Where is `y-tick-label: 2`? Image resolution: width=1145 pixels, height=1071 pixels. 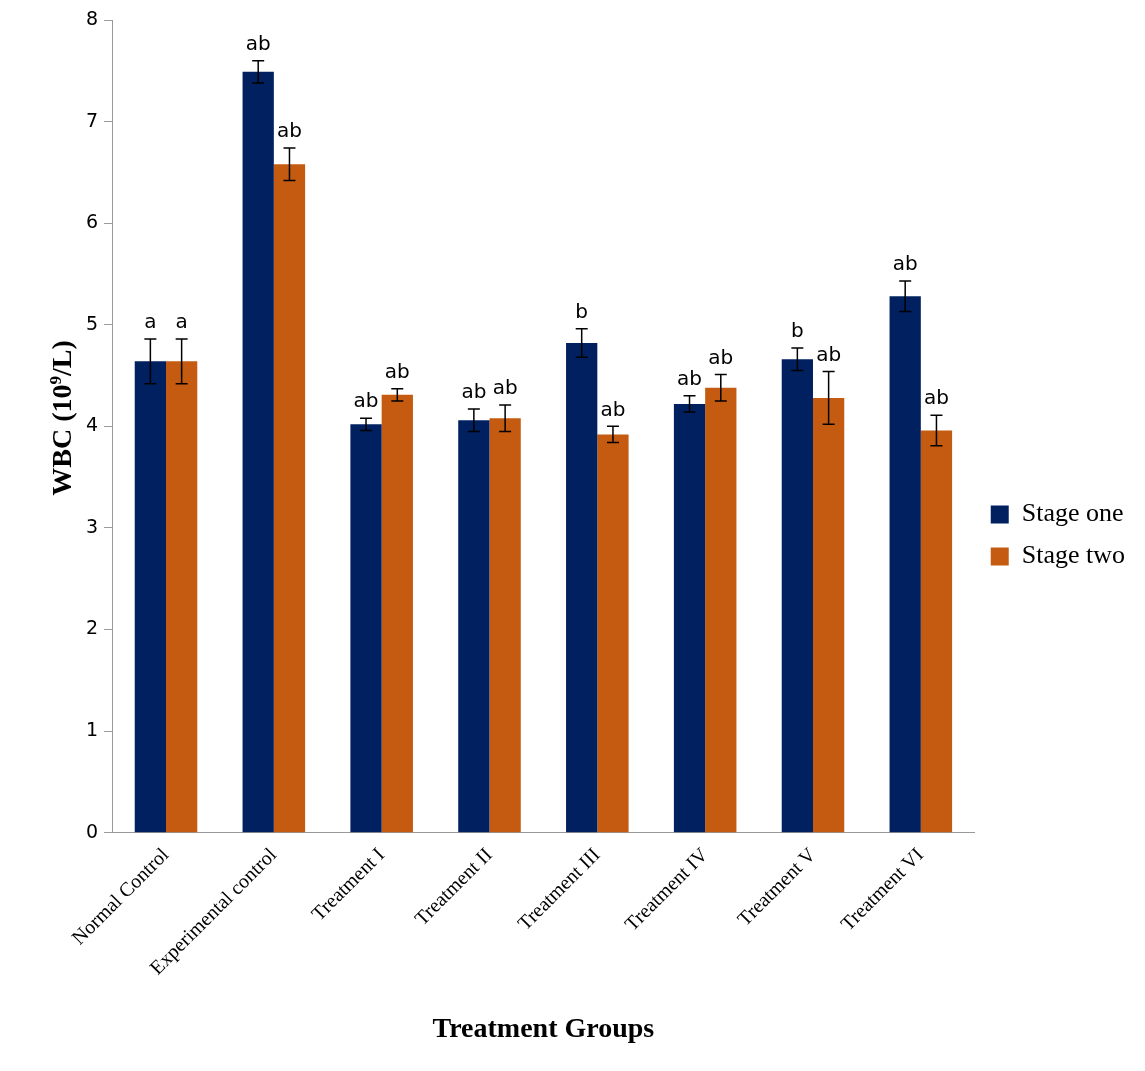 y-tick-label: 2 is located at coordinates (92, 627).